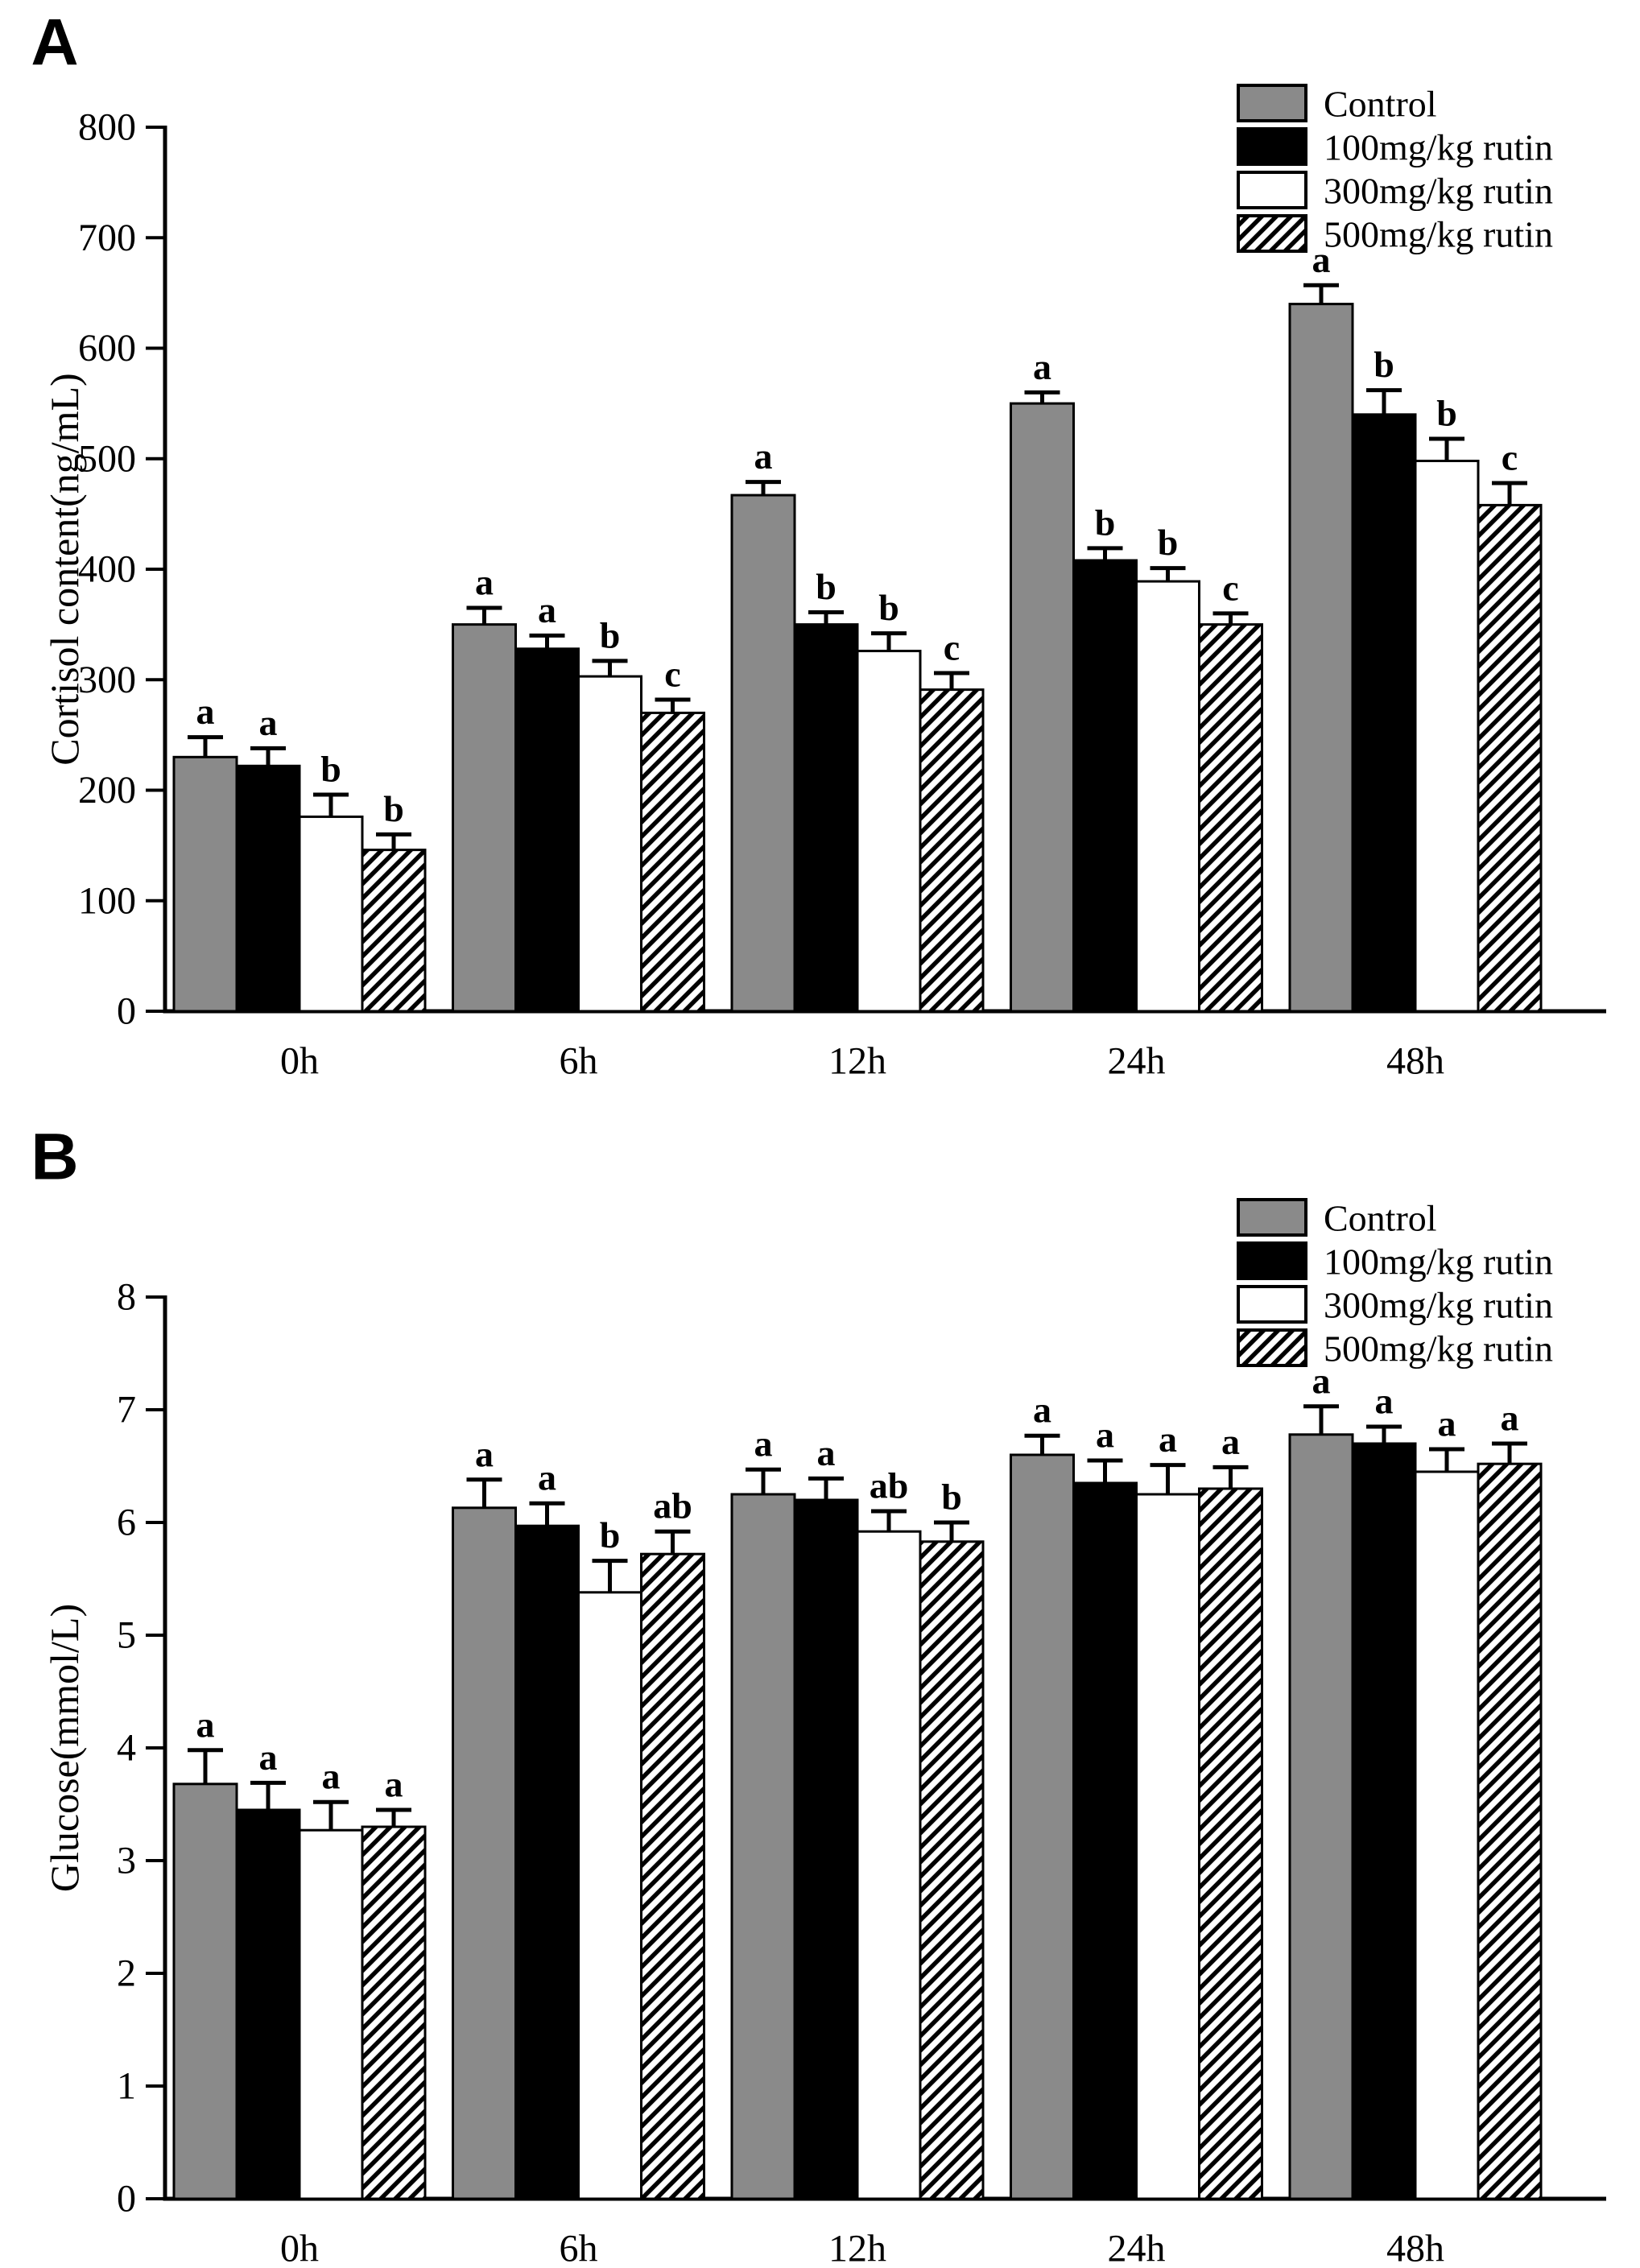  Describe the element at coordinates (394, 931) in the screenshot. I see `bar-hatch-0h` at that location.